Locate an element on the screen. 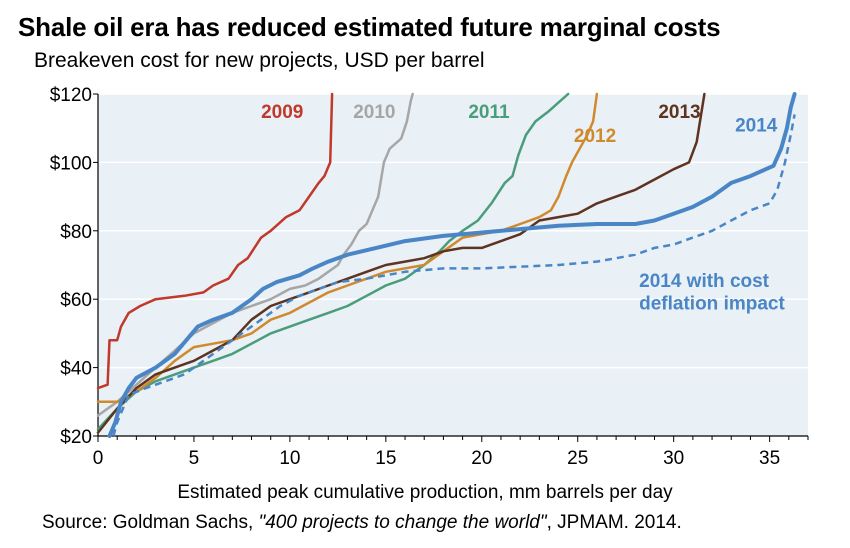  series-label: 2013 is located at coordinates (679, 112).